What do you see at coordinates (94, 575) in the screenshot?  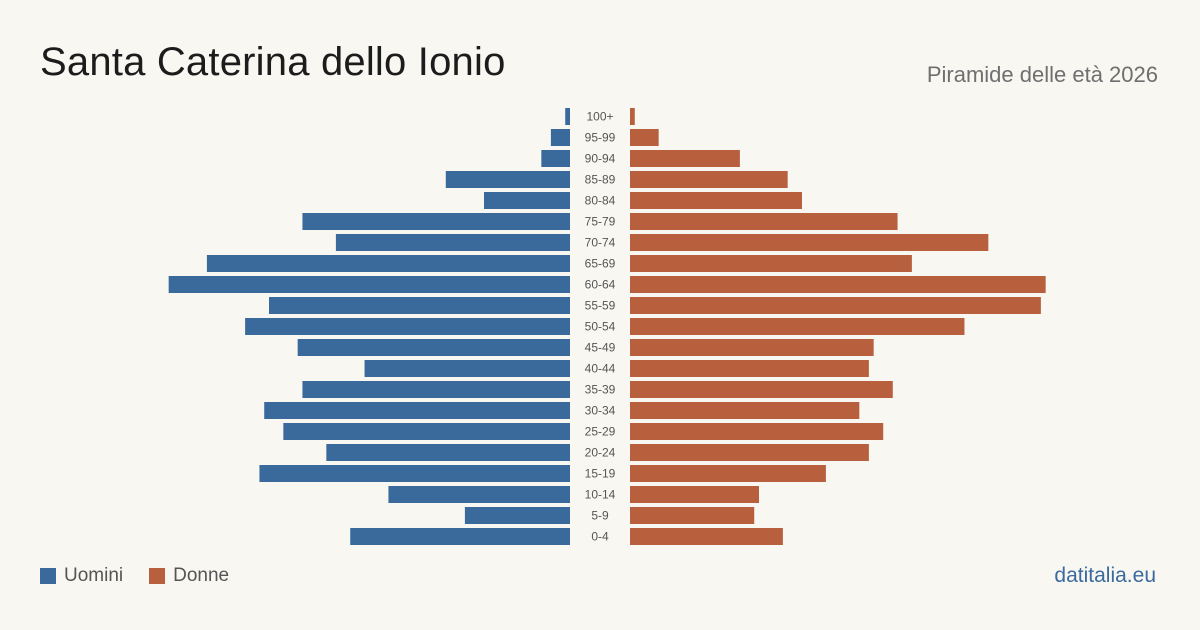 I see `legend-label-men: Uomini` at bounding box center [94, 575].